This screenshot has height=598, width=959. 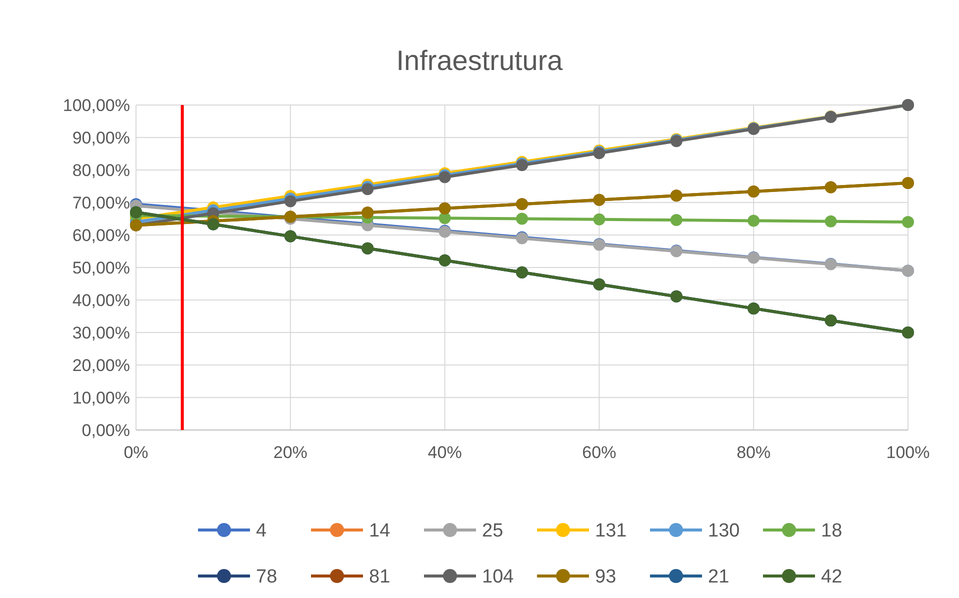 What do you see at coordinates (719, 577) in the screenshot?
I see `legend-label: 21` at bounding box center [719, 577].